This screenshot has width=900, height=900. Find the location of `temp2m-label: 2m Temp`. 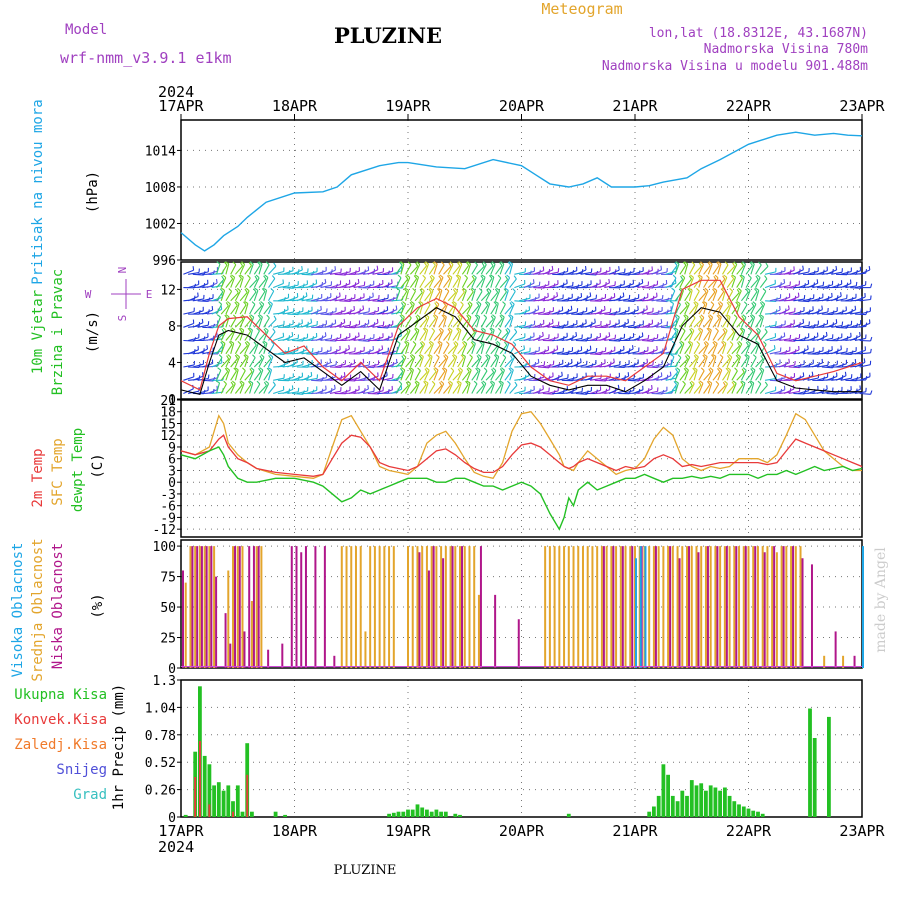

temp2m-label: 2m Temp is located at coordinates (38, 477).